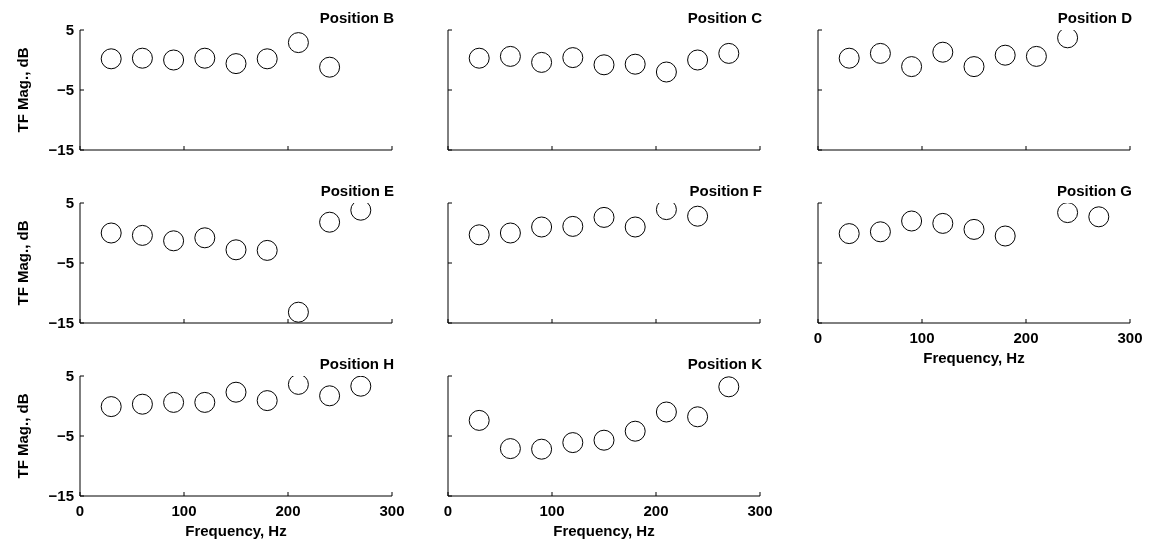  I want to click on chart-title: Position K, so click(724, 363).